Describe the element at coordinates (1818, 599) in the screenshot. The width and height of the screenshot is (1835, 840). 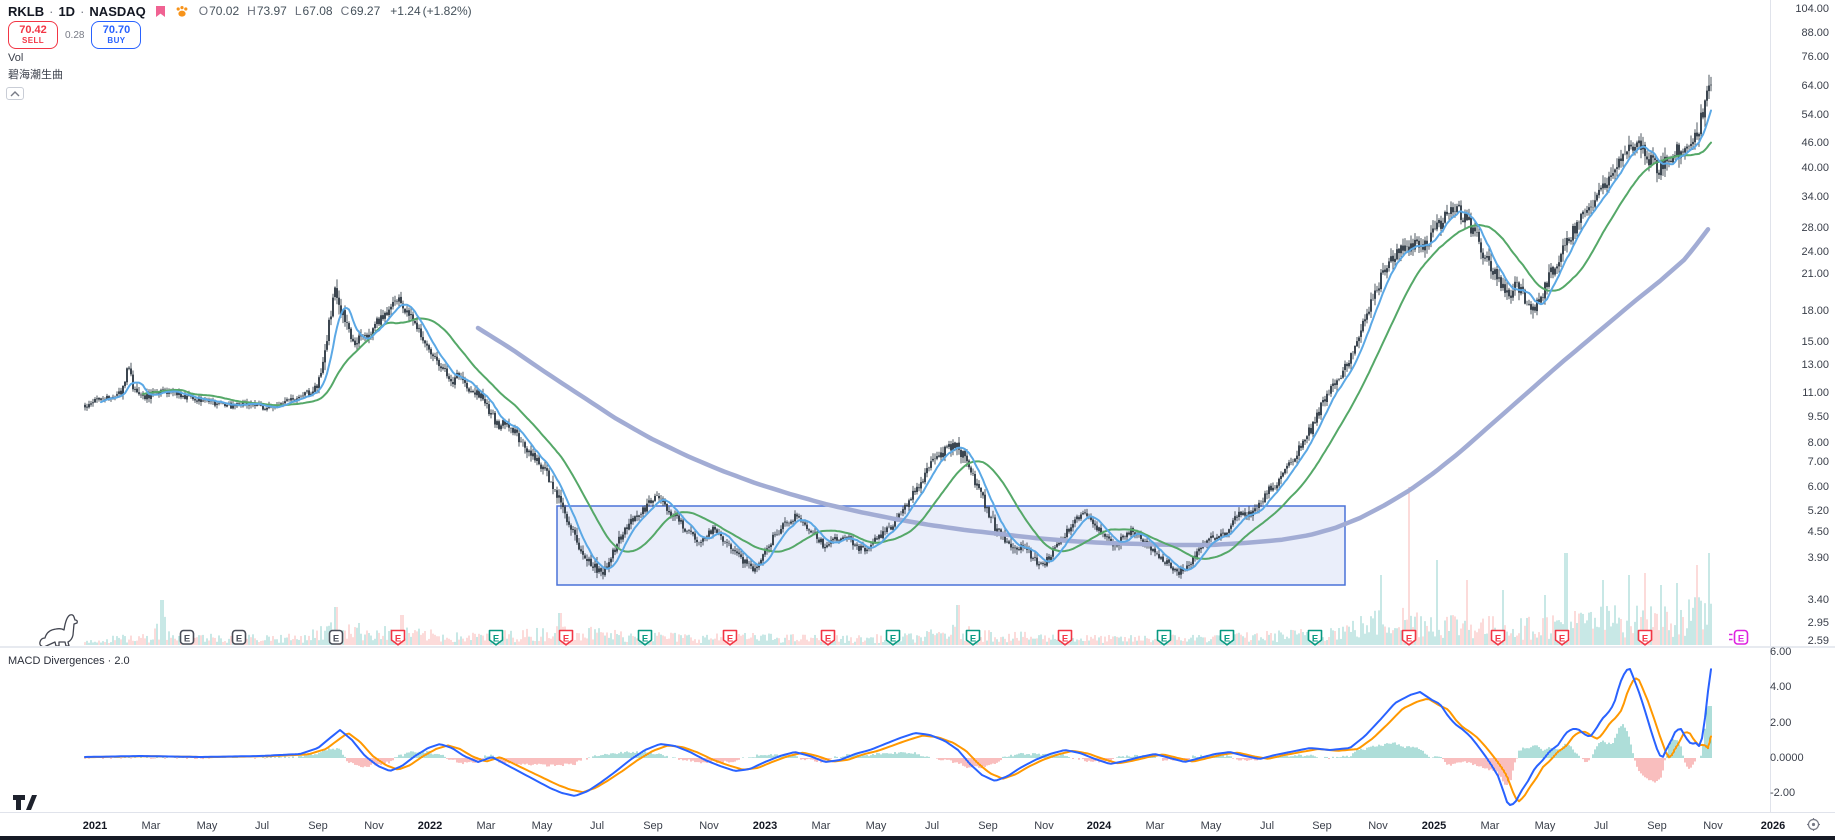
I see `price-axis-label: 3.40` at that location.